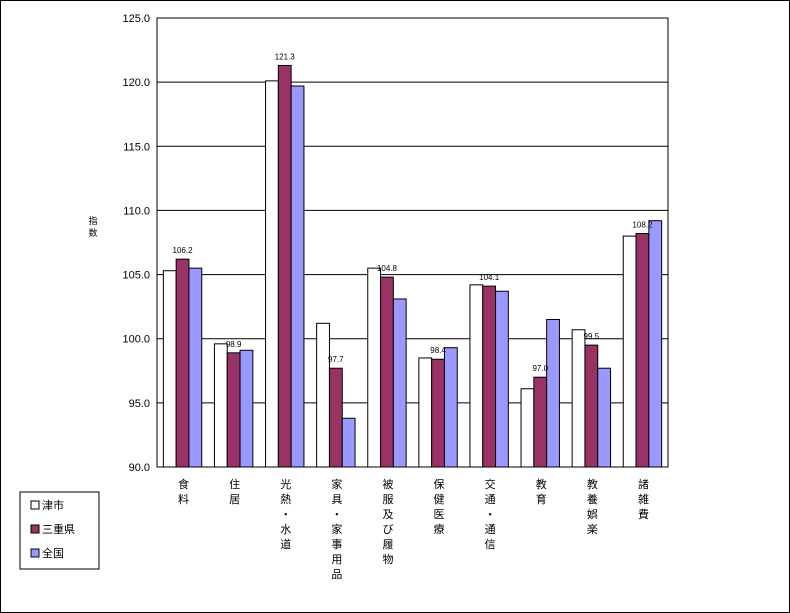 The height and width of the screenshot is (613, 790). What do you see at coordinates (336, 499) in the screenshot?
I see `category-label: 具` at bounding box center [336, 499].